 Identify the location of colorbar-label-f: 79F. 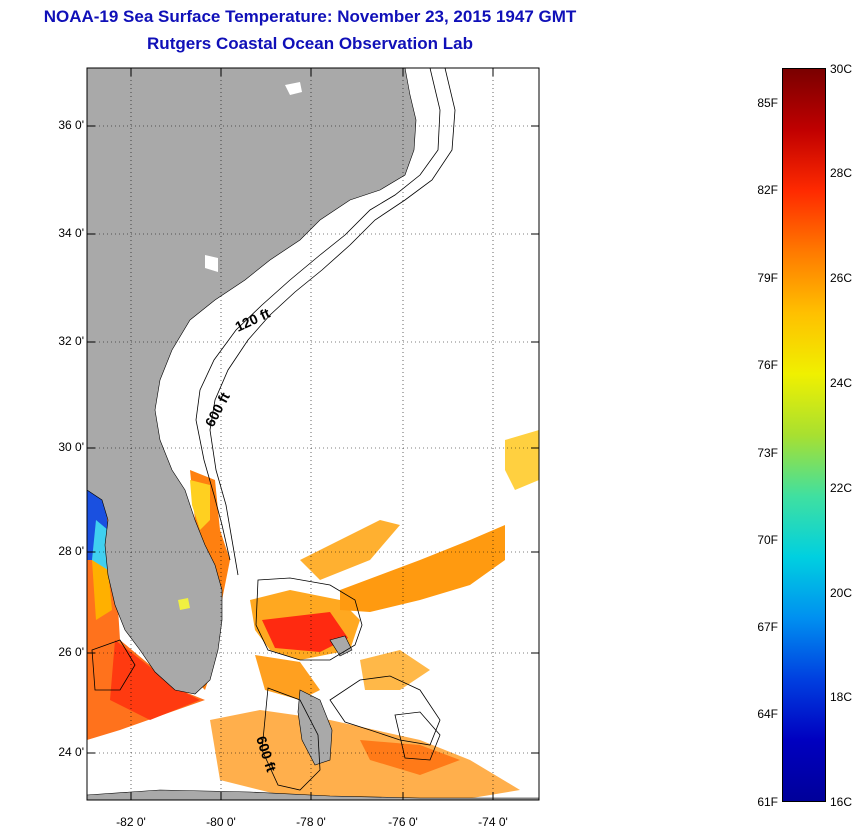
(767, 278).